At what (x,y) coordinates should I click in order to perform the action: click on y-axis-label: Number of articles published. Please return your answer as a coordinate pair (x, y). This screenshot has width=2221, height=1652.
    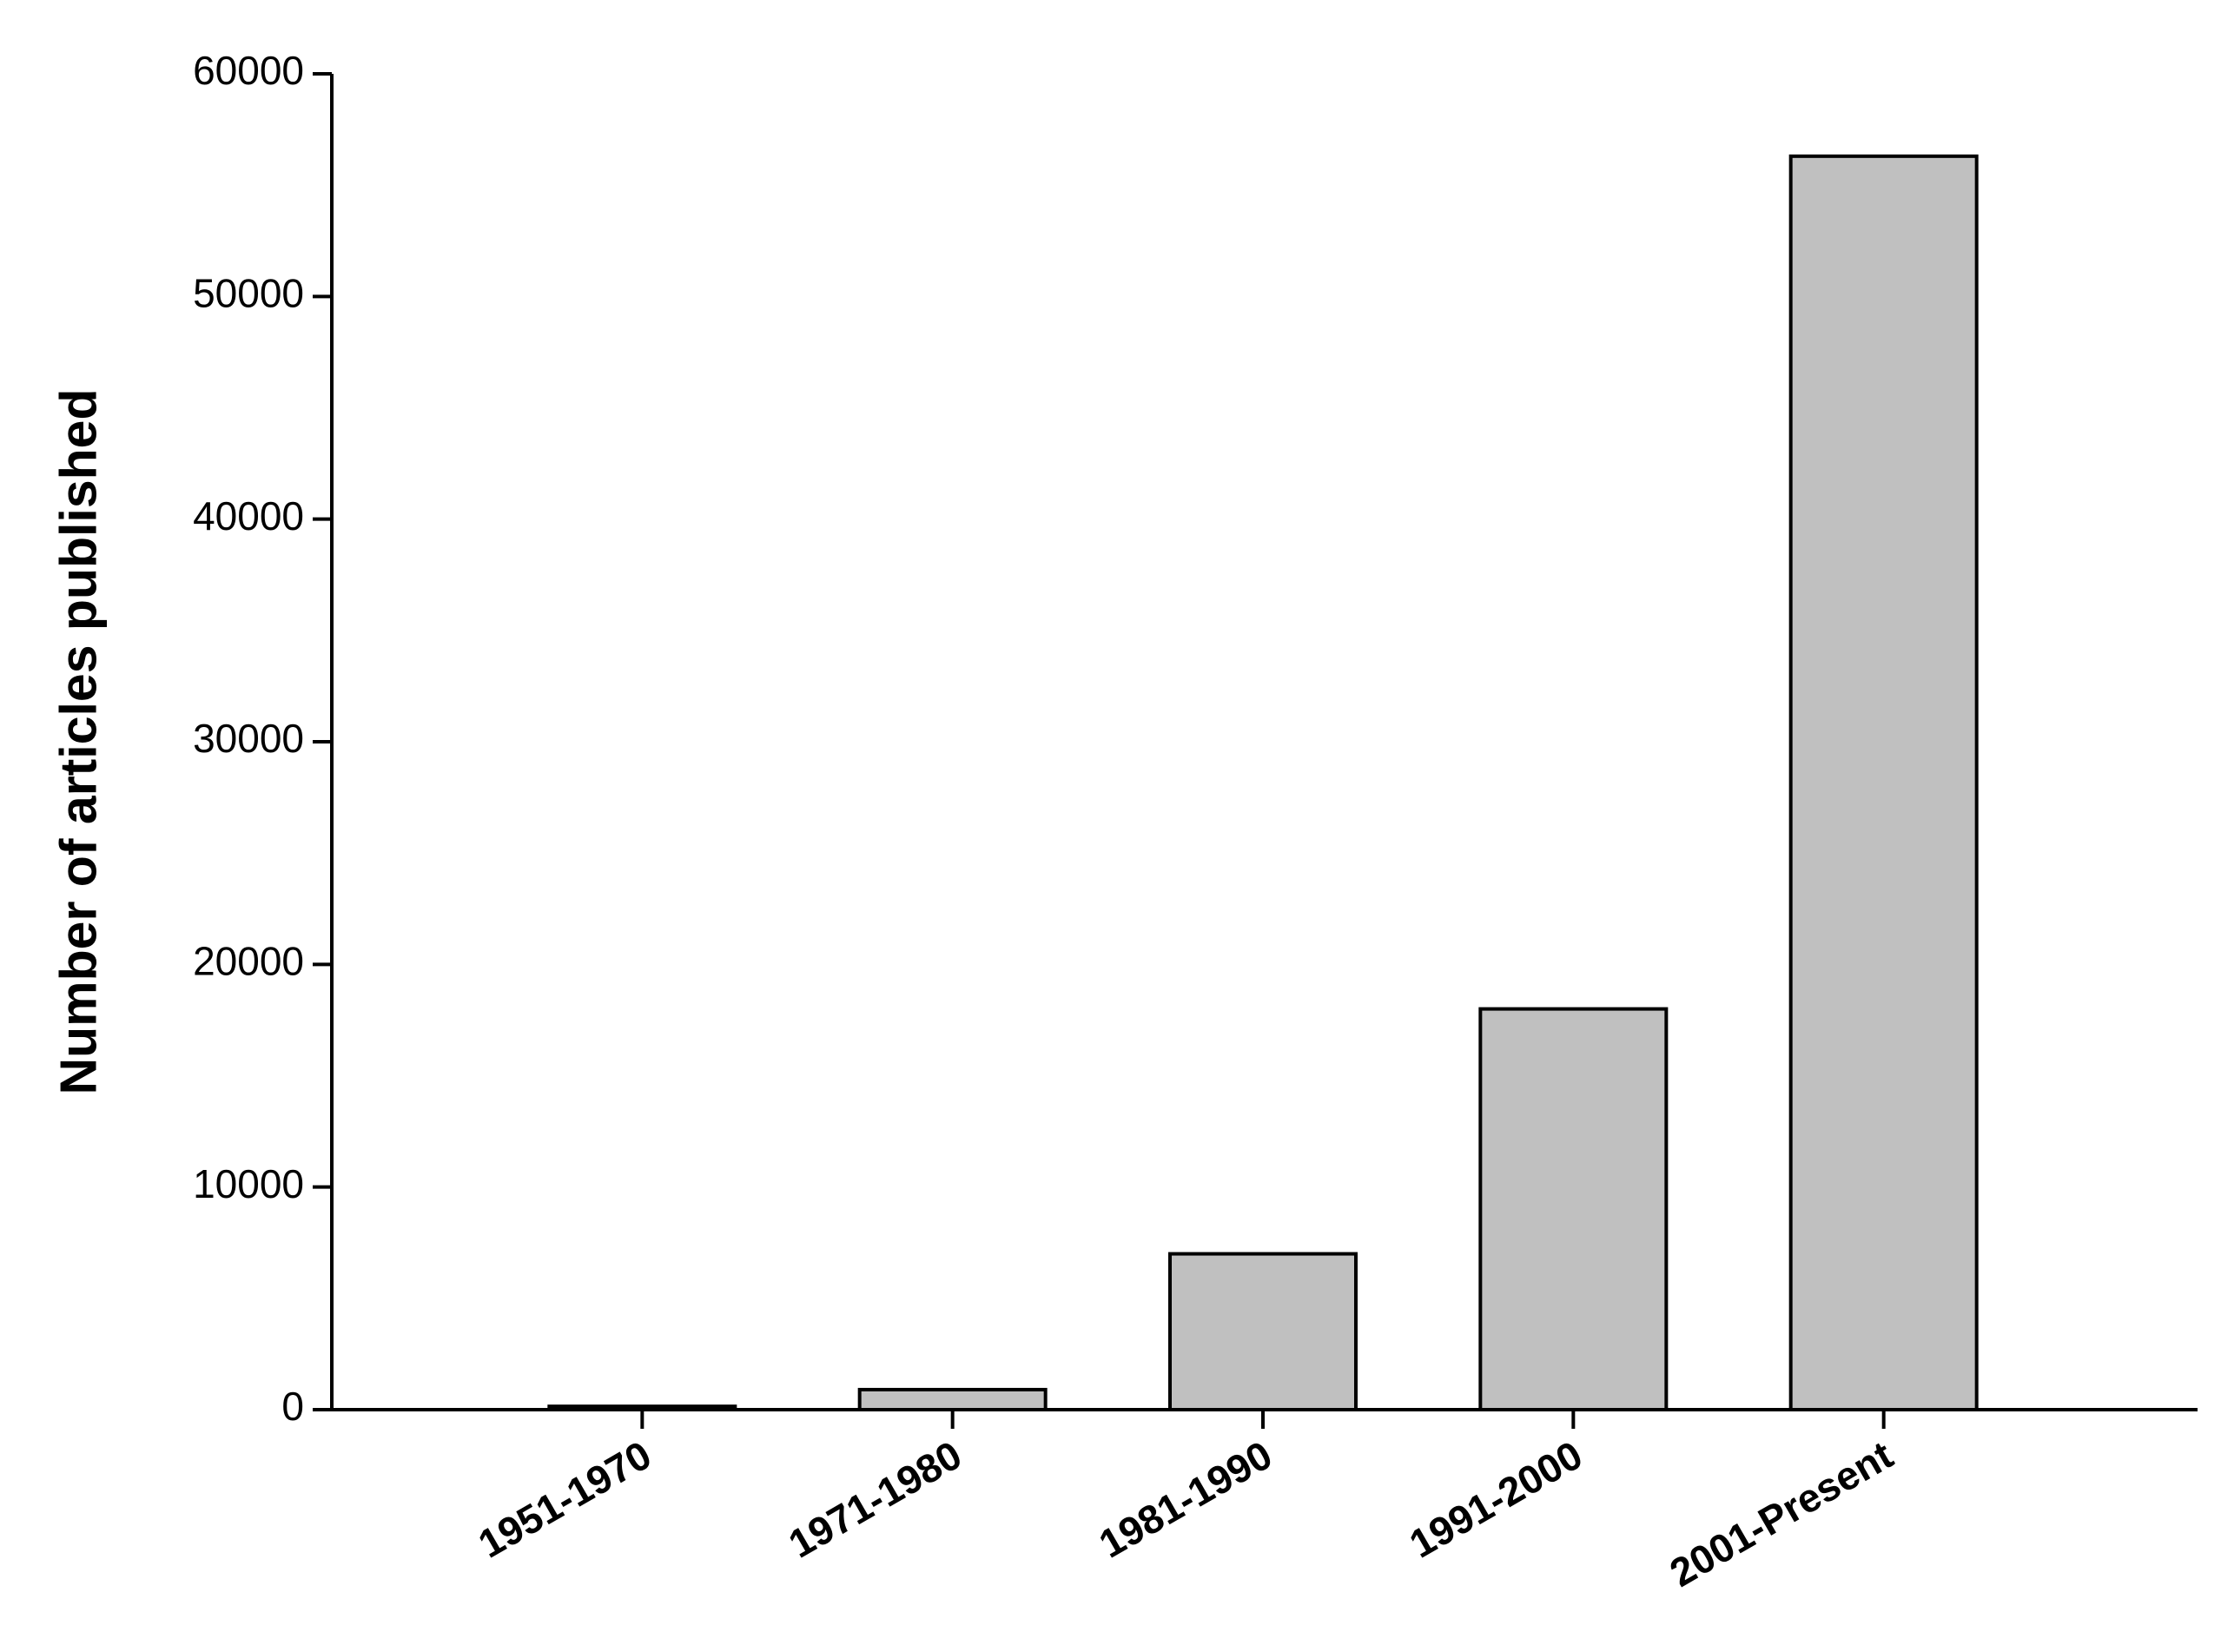
    Looking at the image, I should click on (79, 741).